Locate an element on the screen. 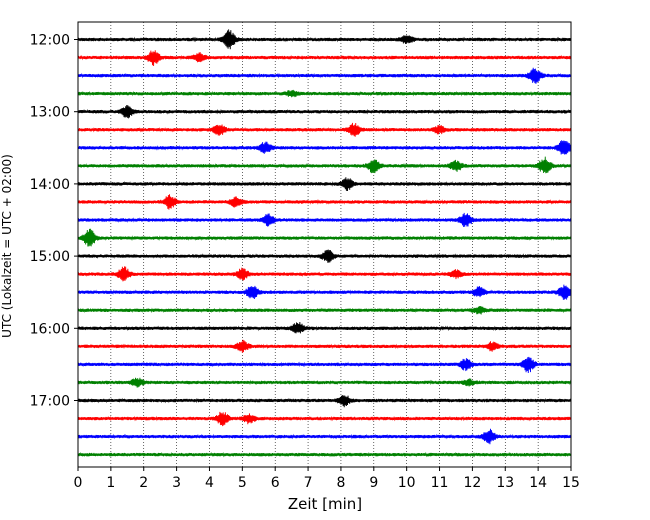  y-tick-label: 12:00 is located at coordinates (50, 41).